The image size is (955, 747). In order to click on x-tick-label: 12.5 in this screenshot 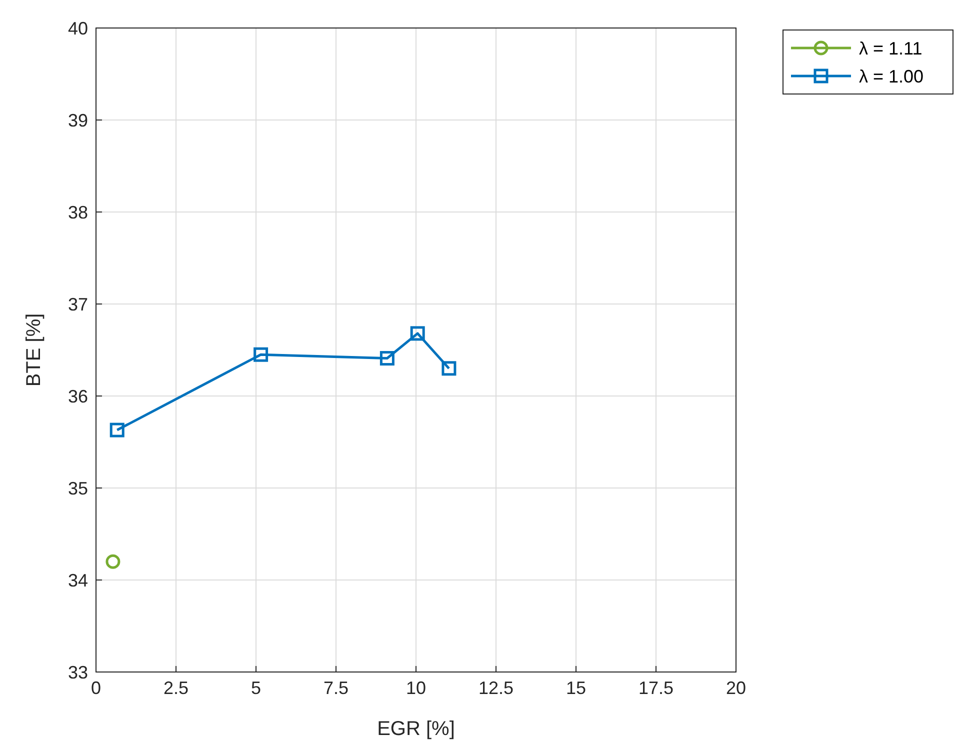, I will do `click(496, 688)`.